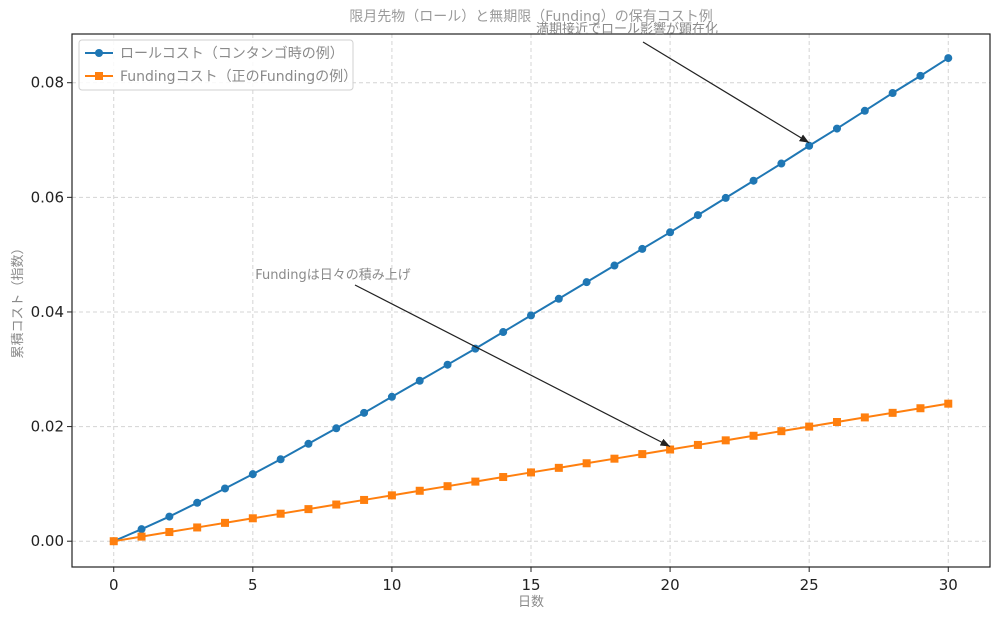 The image size is (1000, 619). Describe the element at coordinates (253, 585) in the screenshot. I see `x-tick-label: 5` at that location.